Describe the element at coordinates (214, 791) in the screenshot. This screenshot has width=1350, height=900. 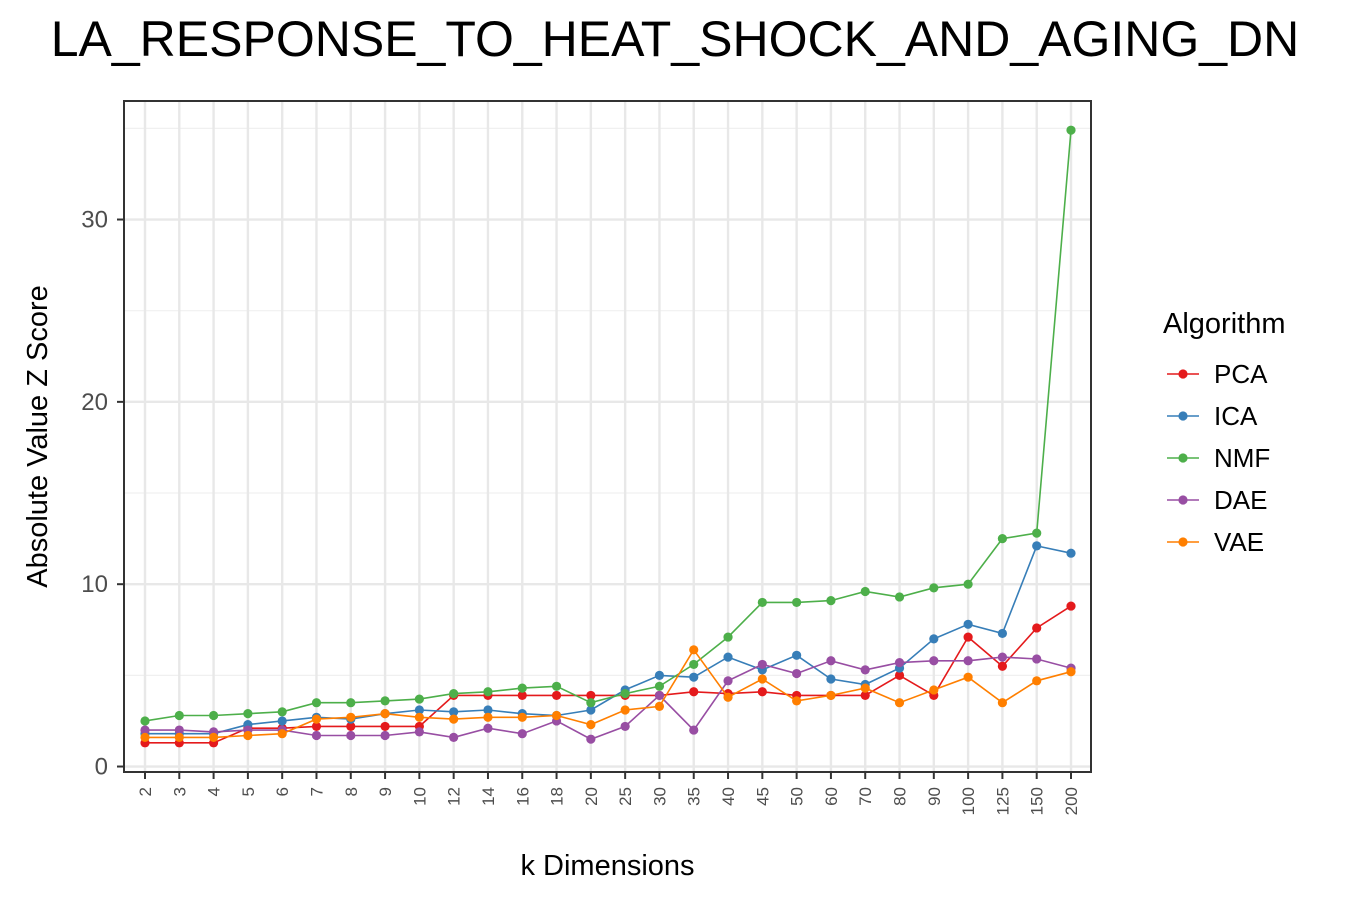
I see `x-tick-label: 4` at that location.